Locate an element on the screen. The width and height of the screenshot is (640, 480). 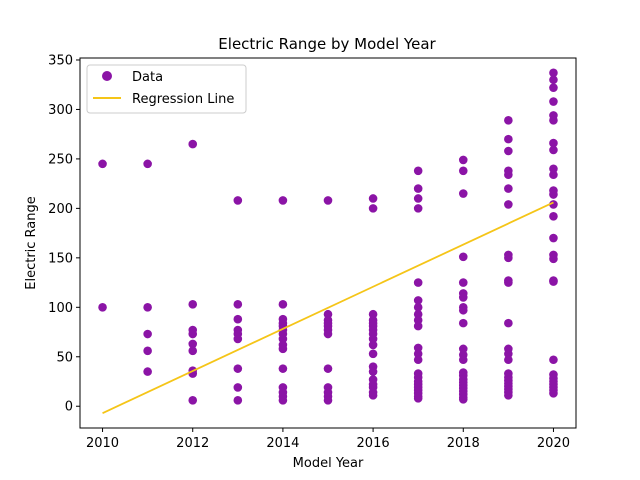
y-tick-label: 350 is located at coordinates (60, 60).